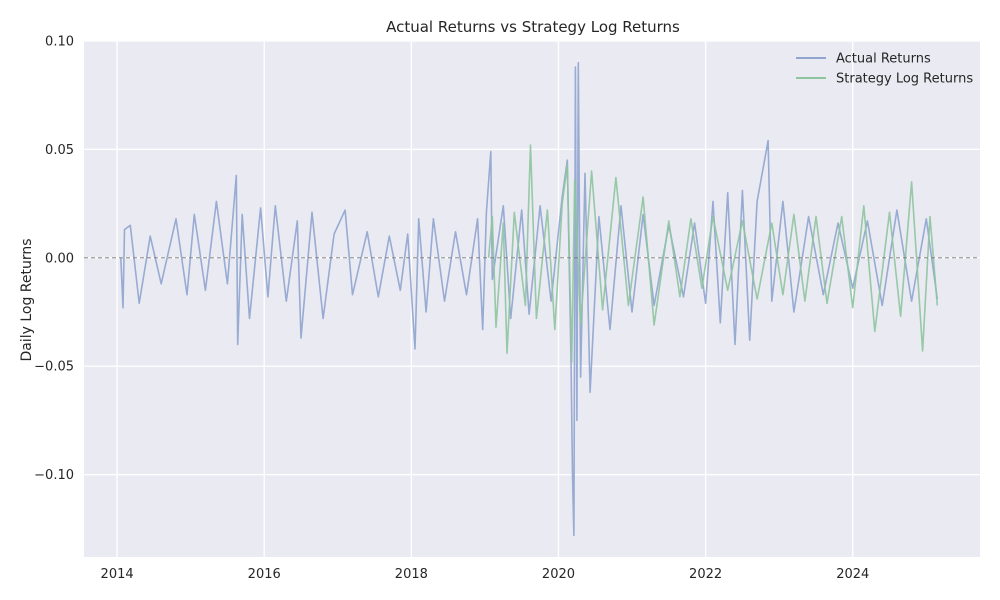 The width and height of the screenshot is (1000, 600). I want to click on x-tick-label: 2018, so click(411, 574).